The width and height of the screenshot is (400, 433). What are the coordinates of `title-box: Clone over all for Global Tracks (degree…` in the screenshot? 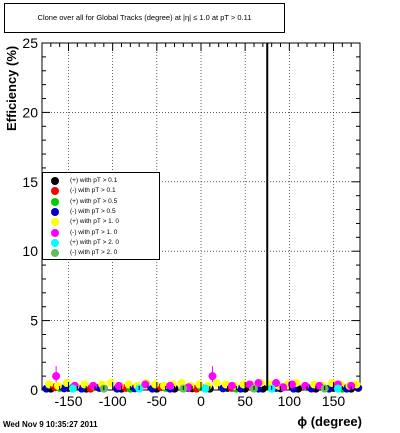 It's located at (144, 18).